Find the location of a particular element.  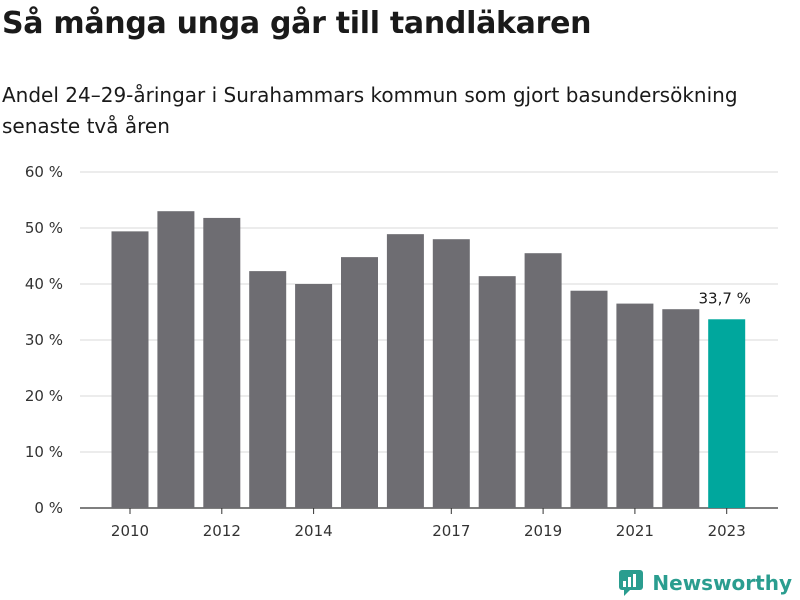

bar-2018 is located at coordinates (497, 392).